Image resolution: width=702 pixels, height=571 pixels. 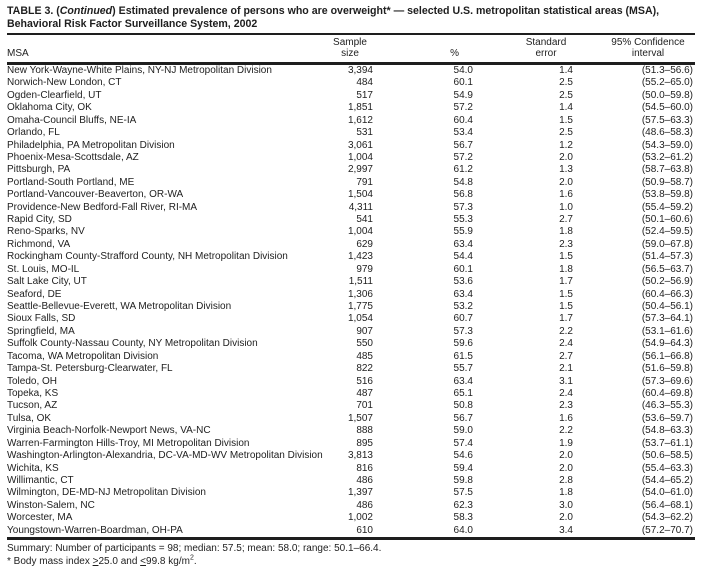 What do you see at coordinates (667, 356) in the screenshot?
I see `cell-confidence-interval: (56.1–66.8)` at bounding box center [667, 356].